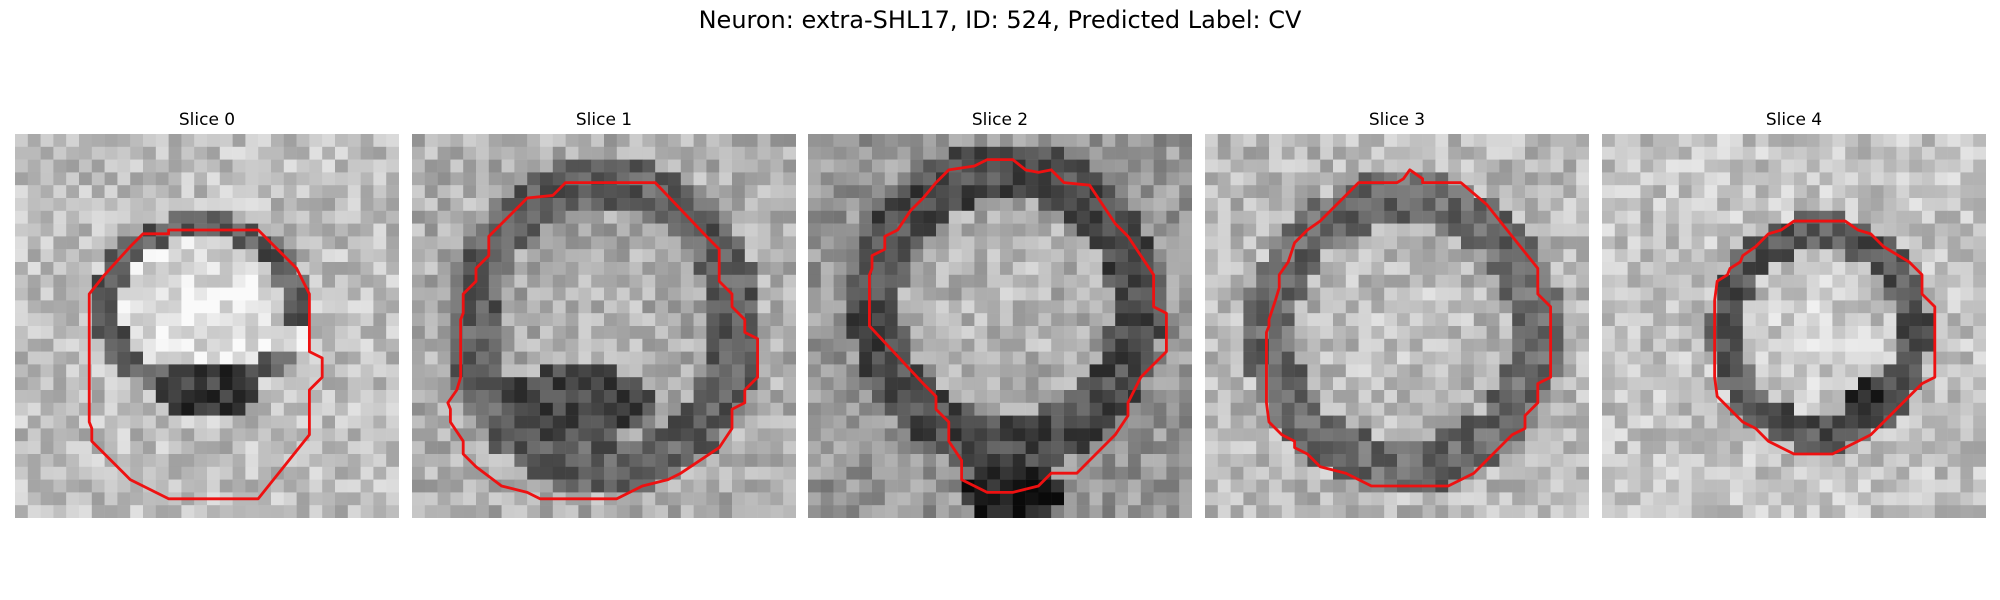  Describe the element at coordinates (604, 120) in the screenshot. I see `slice-title-1: Slice 1` at that location.